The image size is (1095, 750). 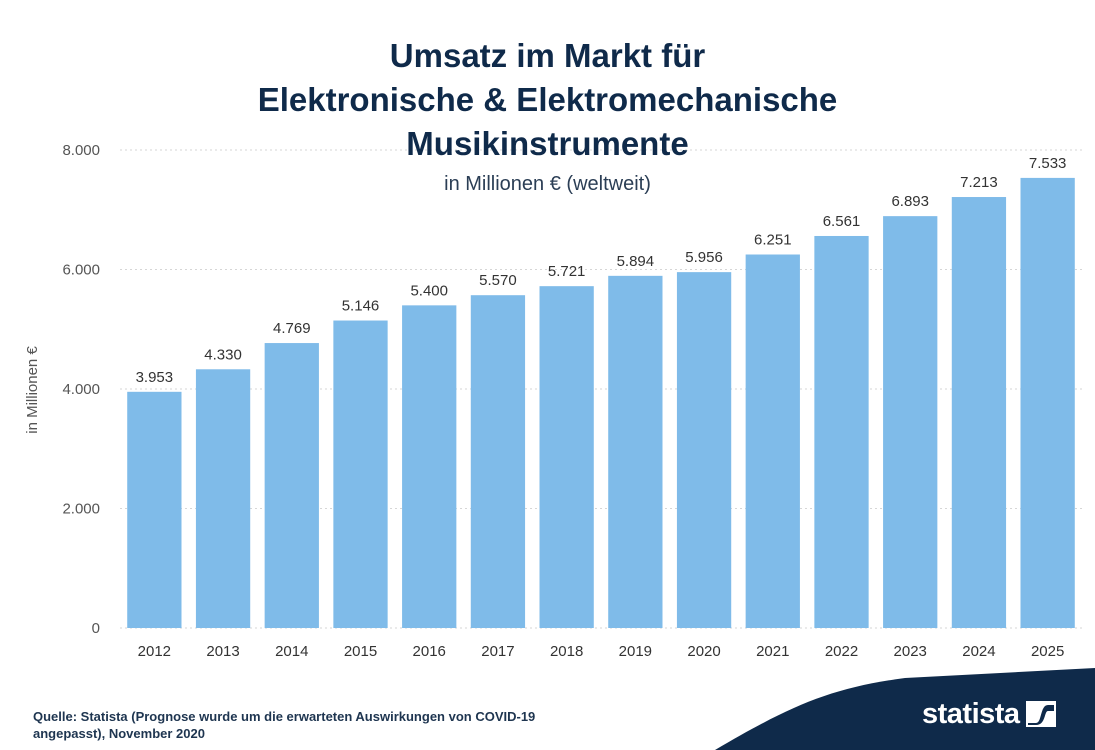 I want to click on y-tick-label: 0, so click(x=96, y=628).